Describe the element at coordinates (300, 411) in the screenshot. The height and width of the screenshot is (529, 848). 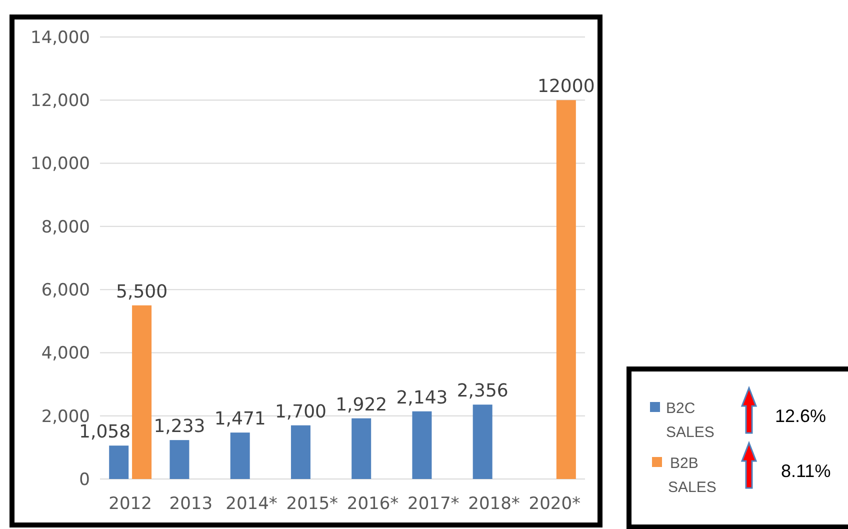
I see `data-label: 1,700` at that location.